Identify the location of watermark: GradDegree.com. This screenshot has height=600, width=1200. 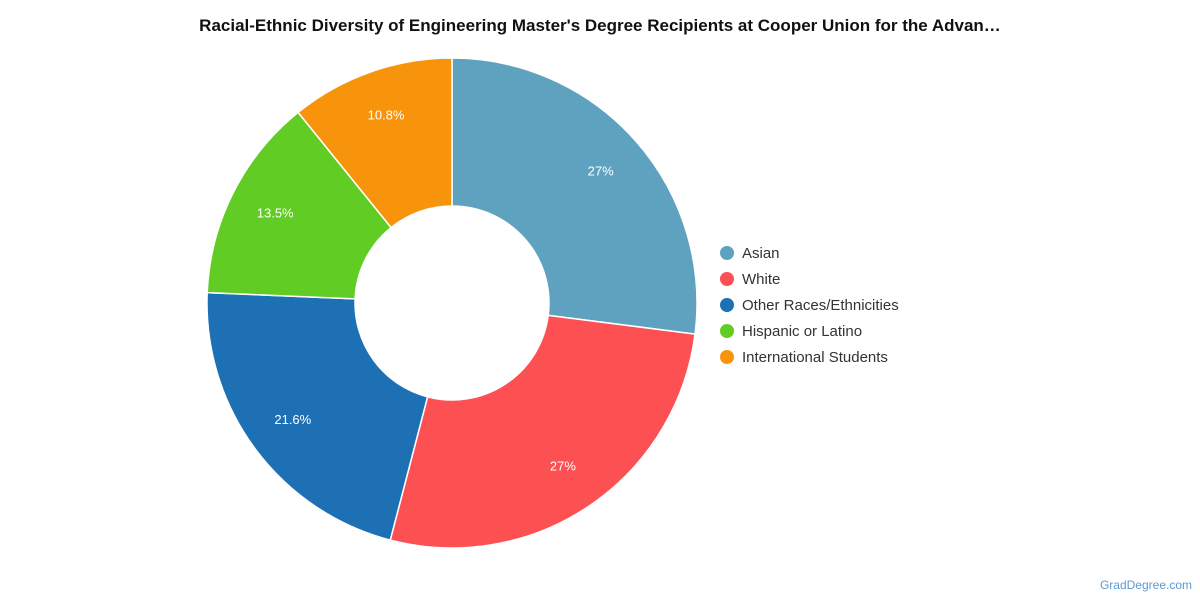
(1145, 585).